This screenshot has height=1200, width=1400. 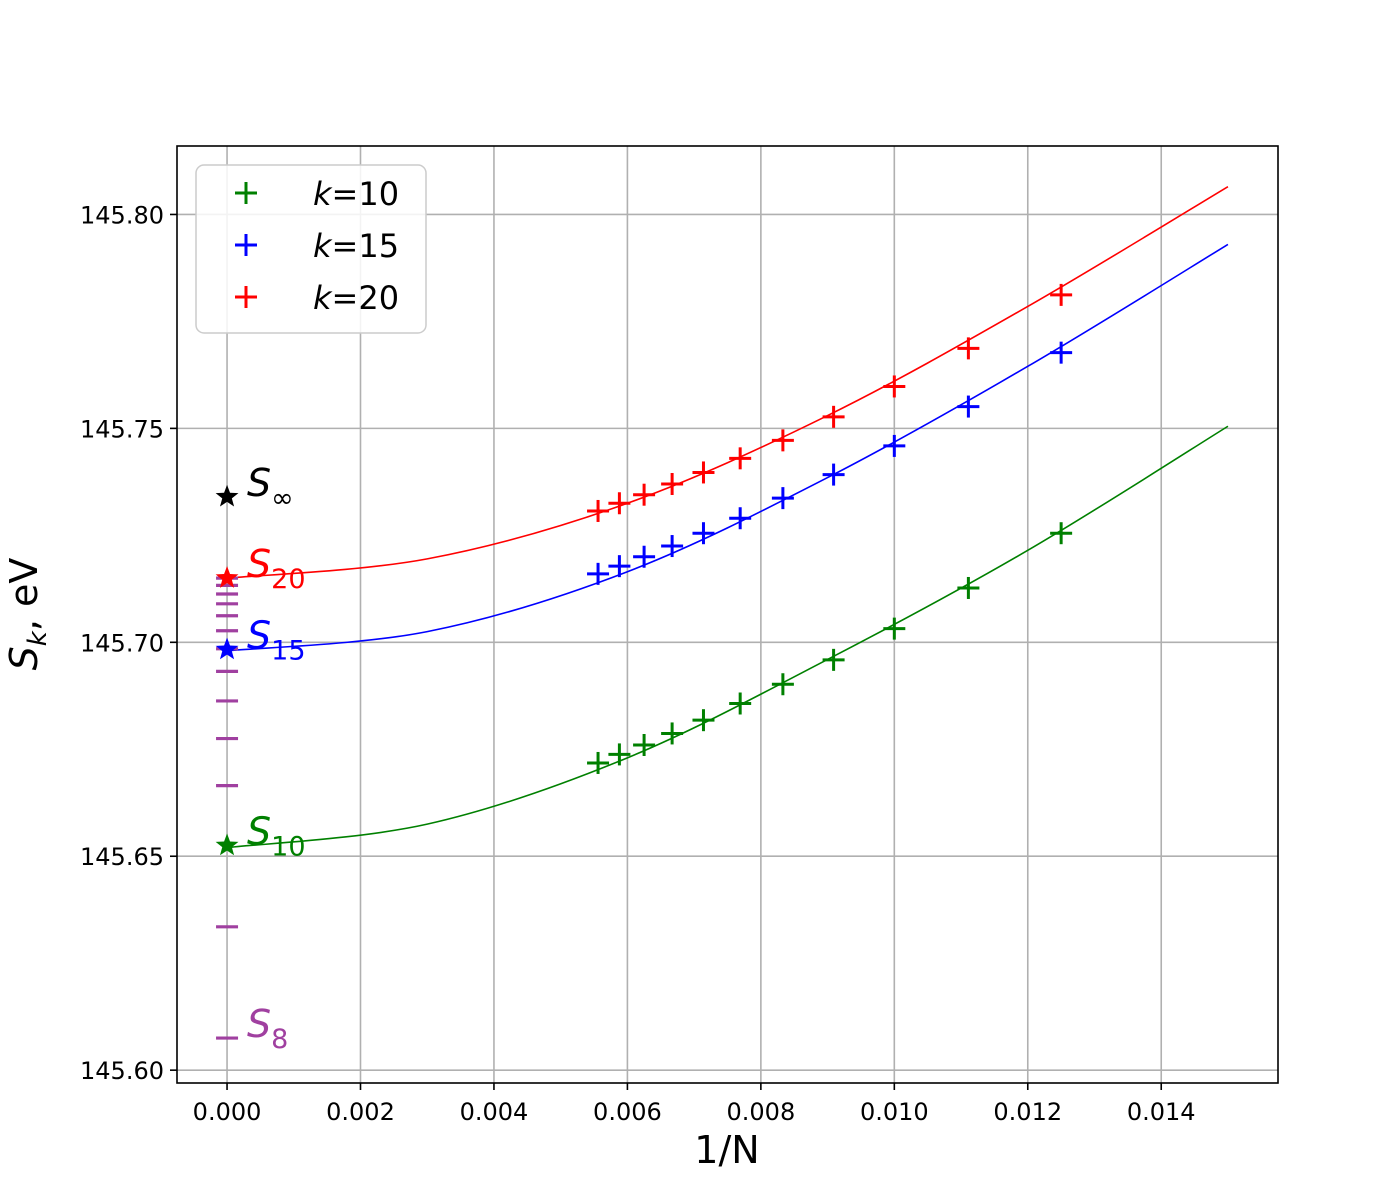 I want to click on annotation-label-sub: ∞, so click(x=282, y=498).